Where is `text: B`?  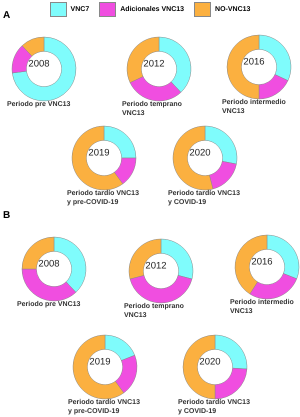
text: B is located at coordinates (6, 215).